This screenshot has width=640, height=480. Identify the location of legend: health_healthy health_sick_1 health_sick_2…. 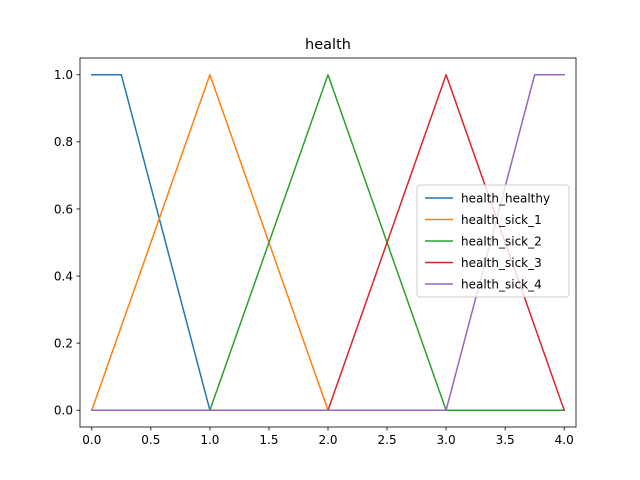
(493, 241).